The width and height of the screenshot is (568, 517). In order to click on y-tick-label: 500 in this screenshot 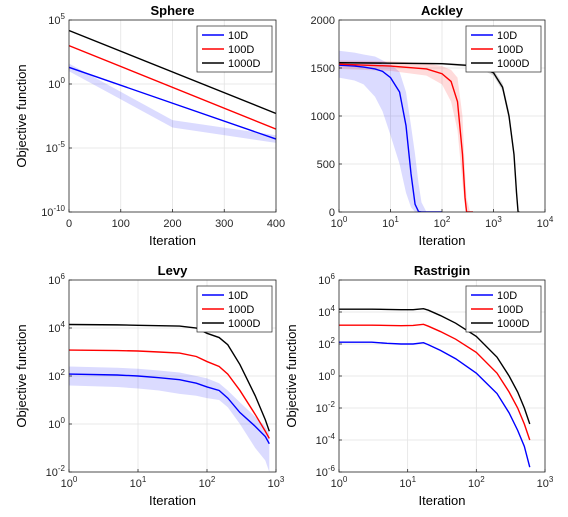, I will do `click(326, 165)`.